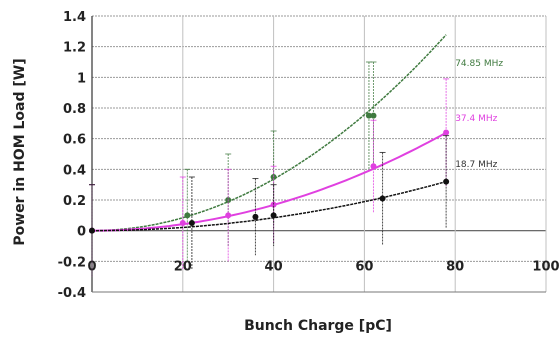 The image size is (560, 342). Describe the element at coordinates (74, 109) in the screenshot. I see `y-tick-label: 0.8` at that location.